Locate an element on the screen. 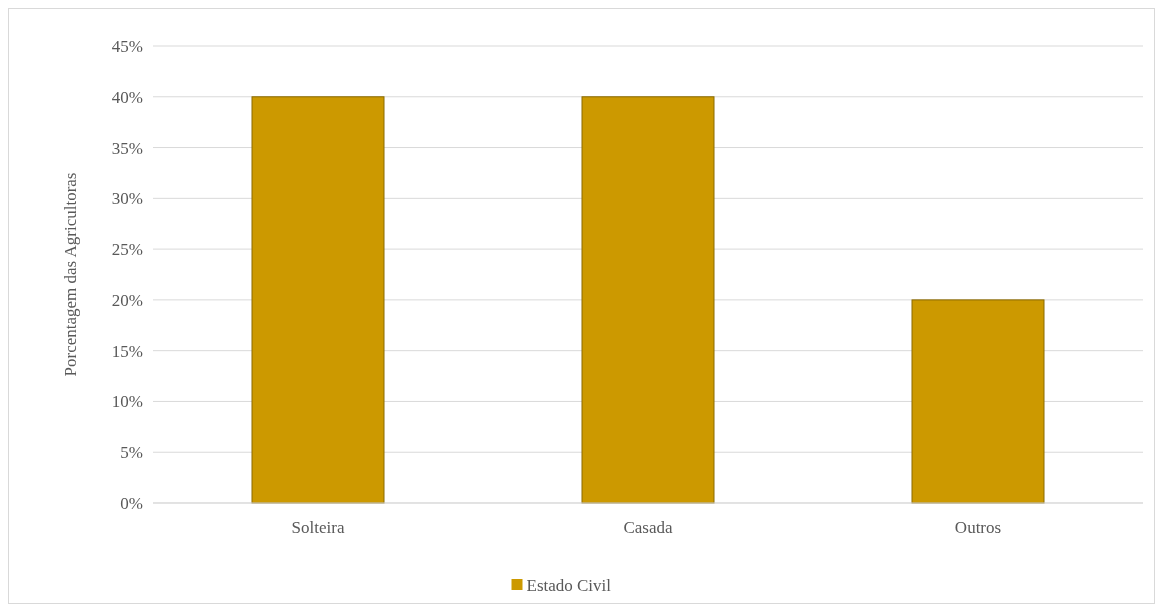  y-axis-title: Porcentagem das Agricultoras is located at coordinates (70, 274).